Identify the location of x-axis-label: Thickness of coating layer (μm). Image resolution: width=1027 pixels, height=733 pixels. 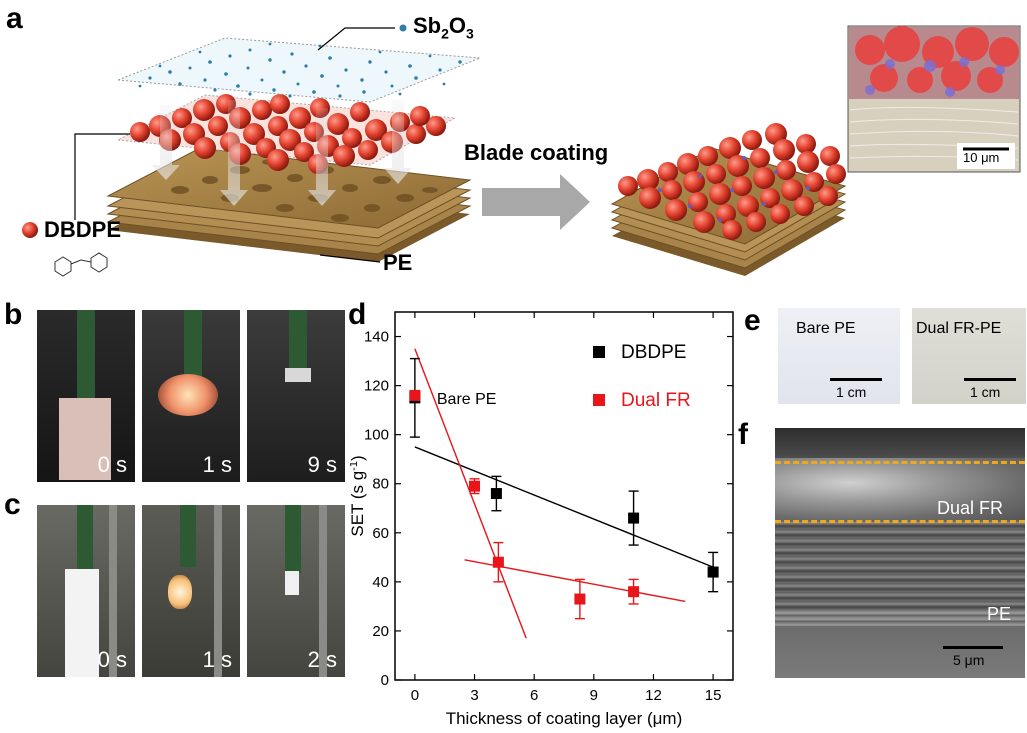
(564, 718).